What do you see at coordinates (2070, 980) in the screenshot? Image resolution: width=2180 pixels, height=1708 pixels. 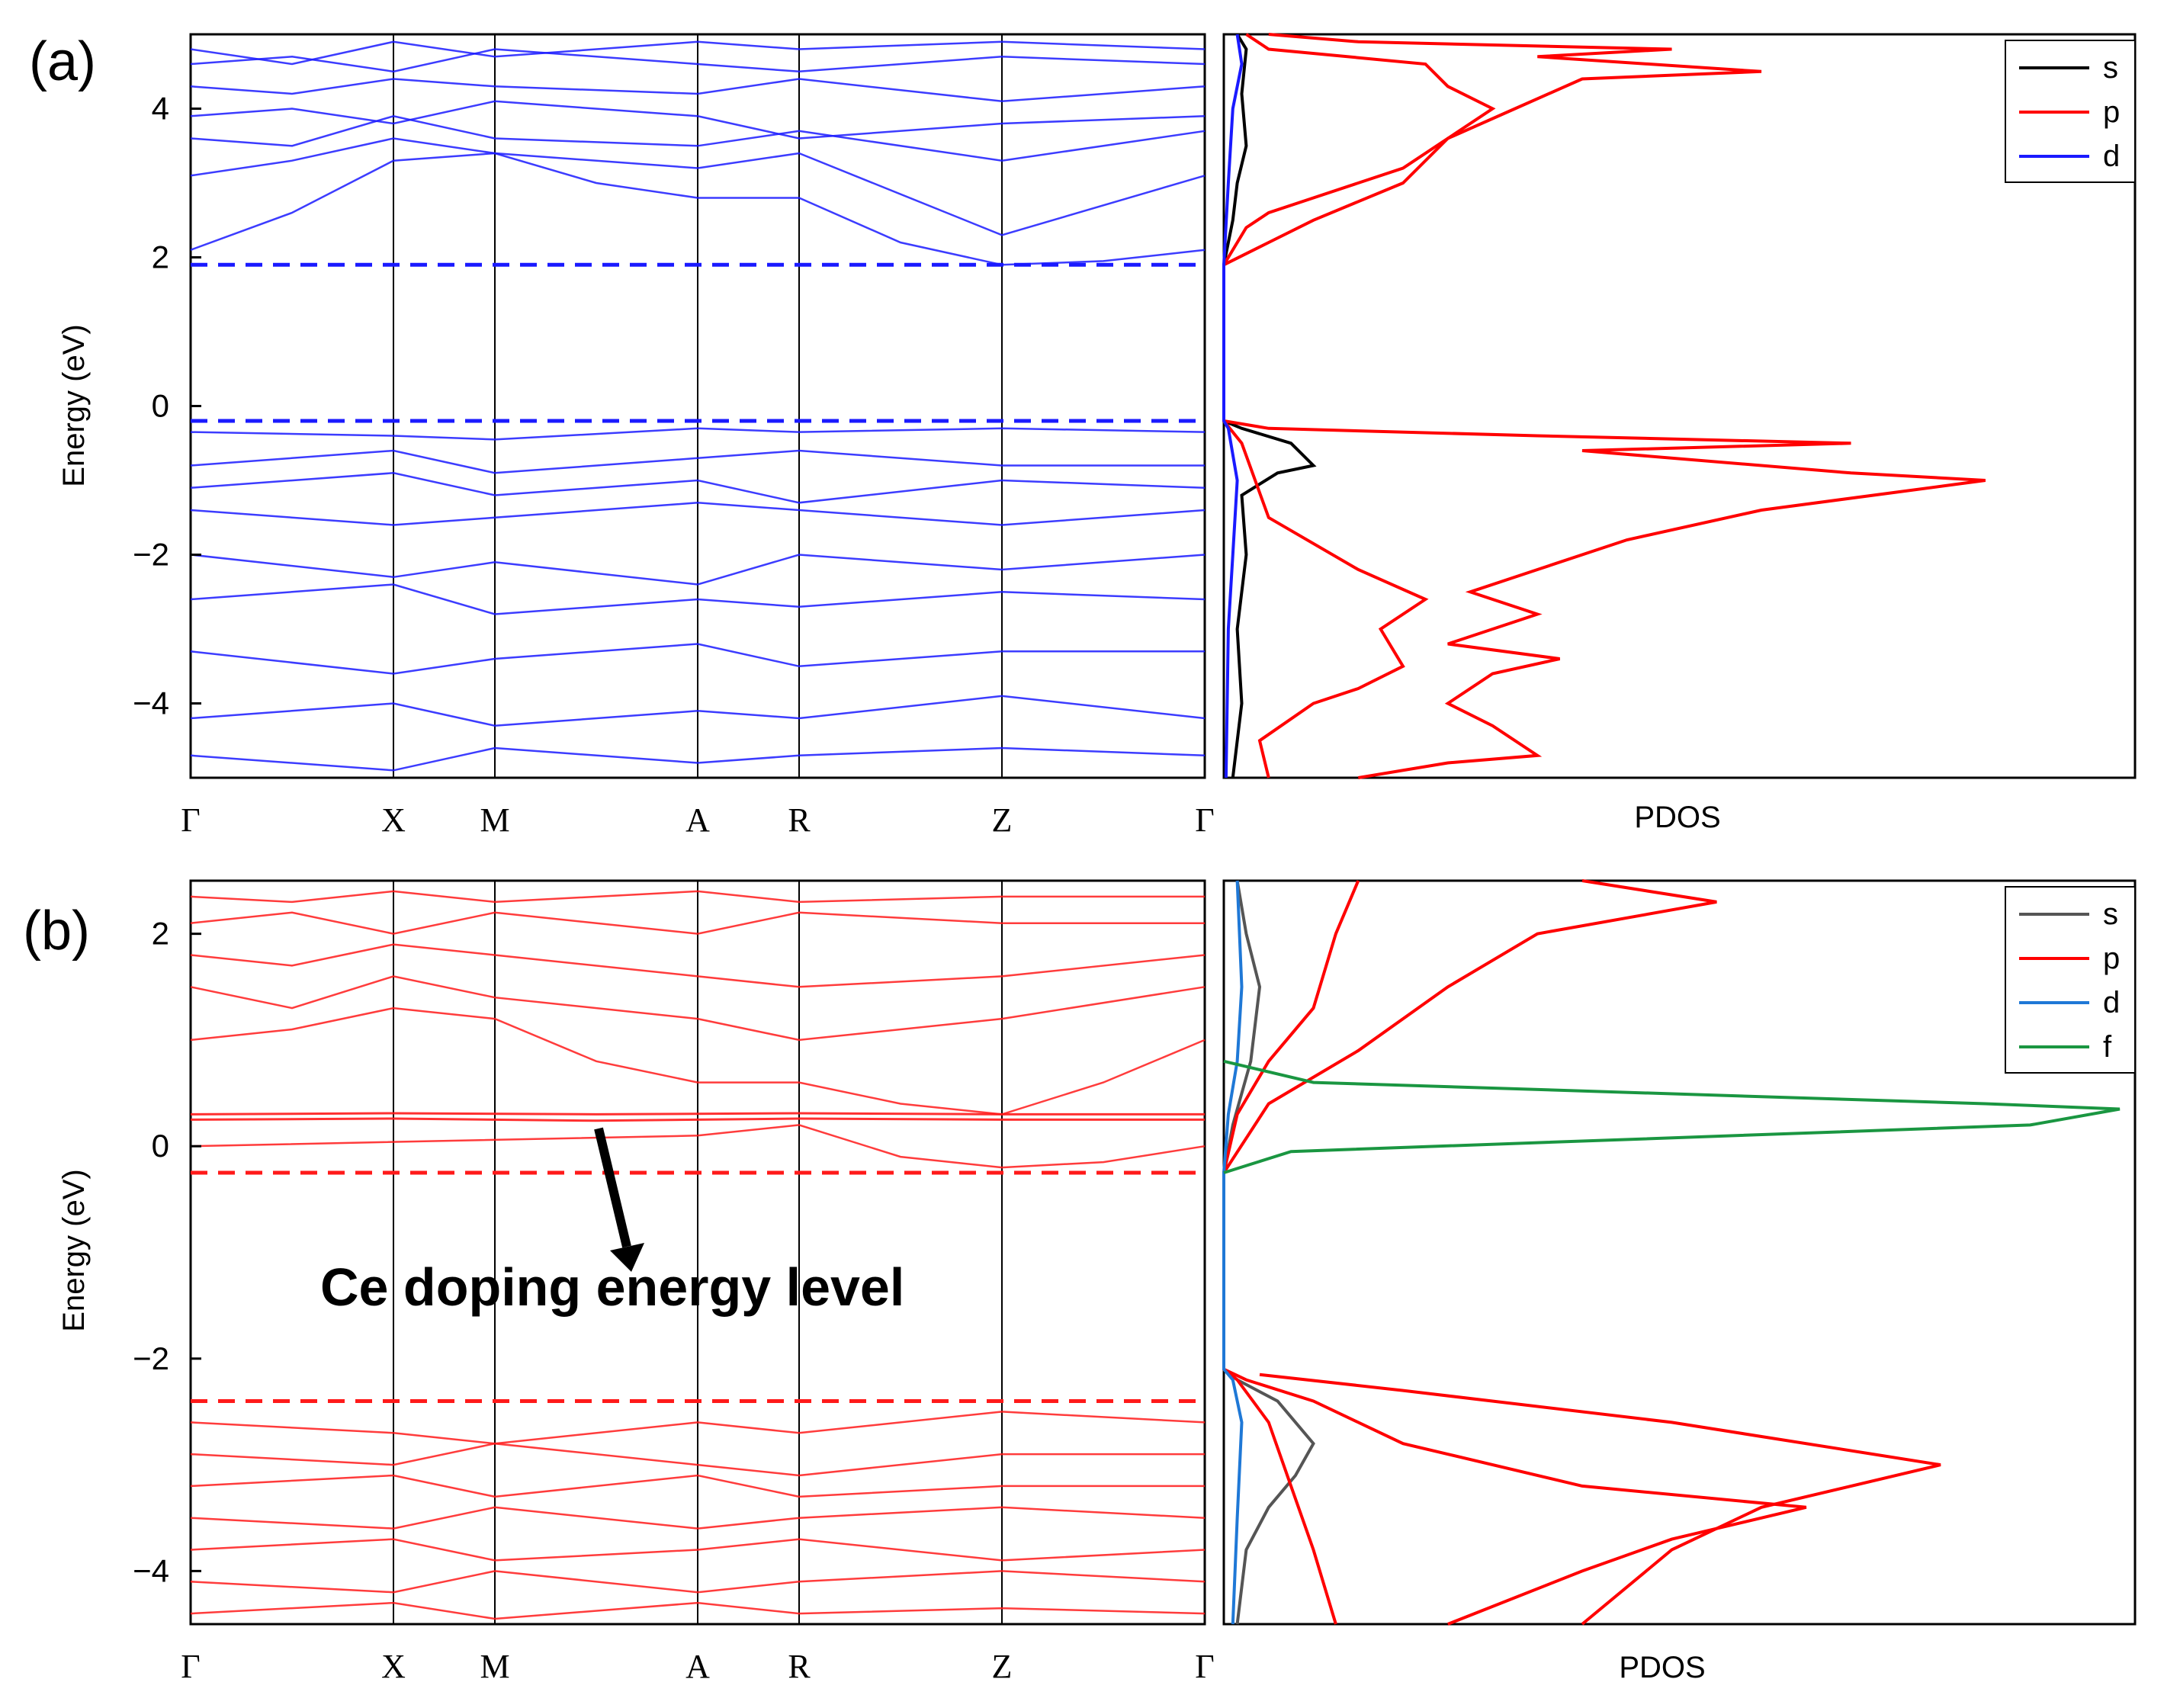 I see `legend-box` at bounding box center [2070, 980].